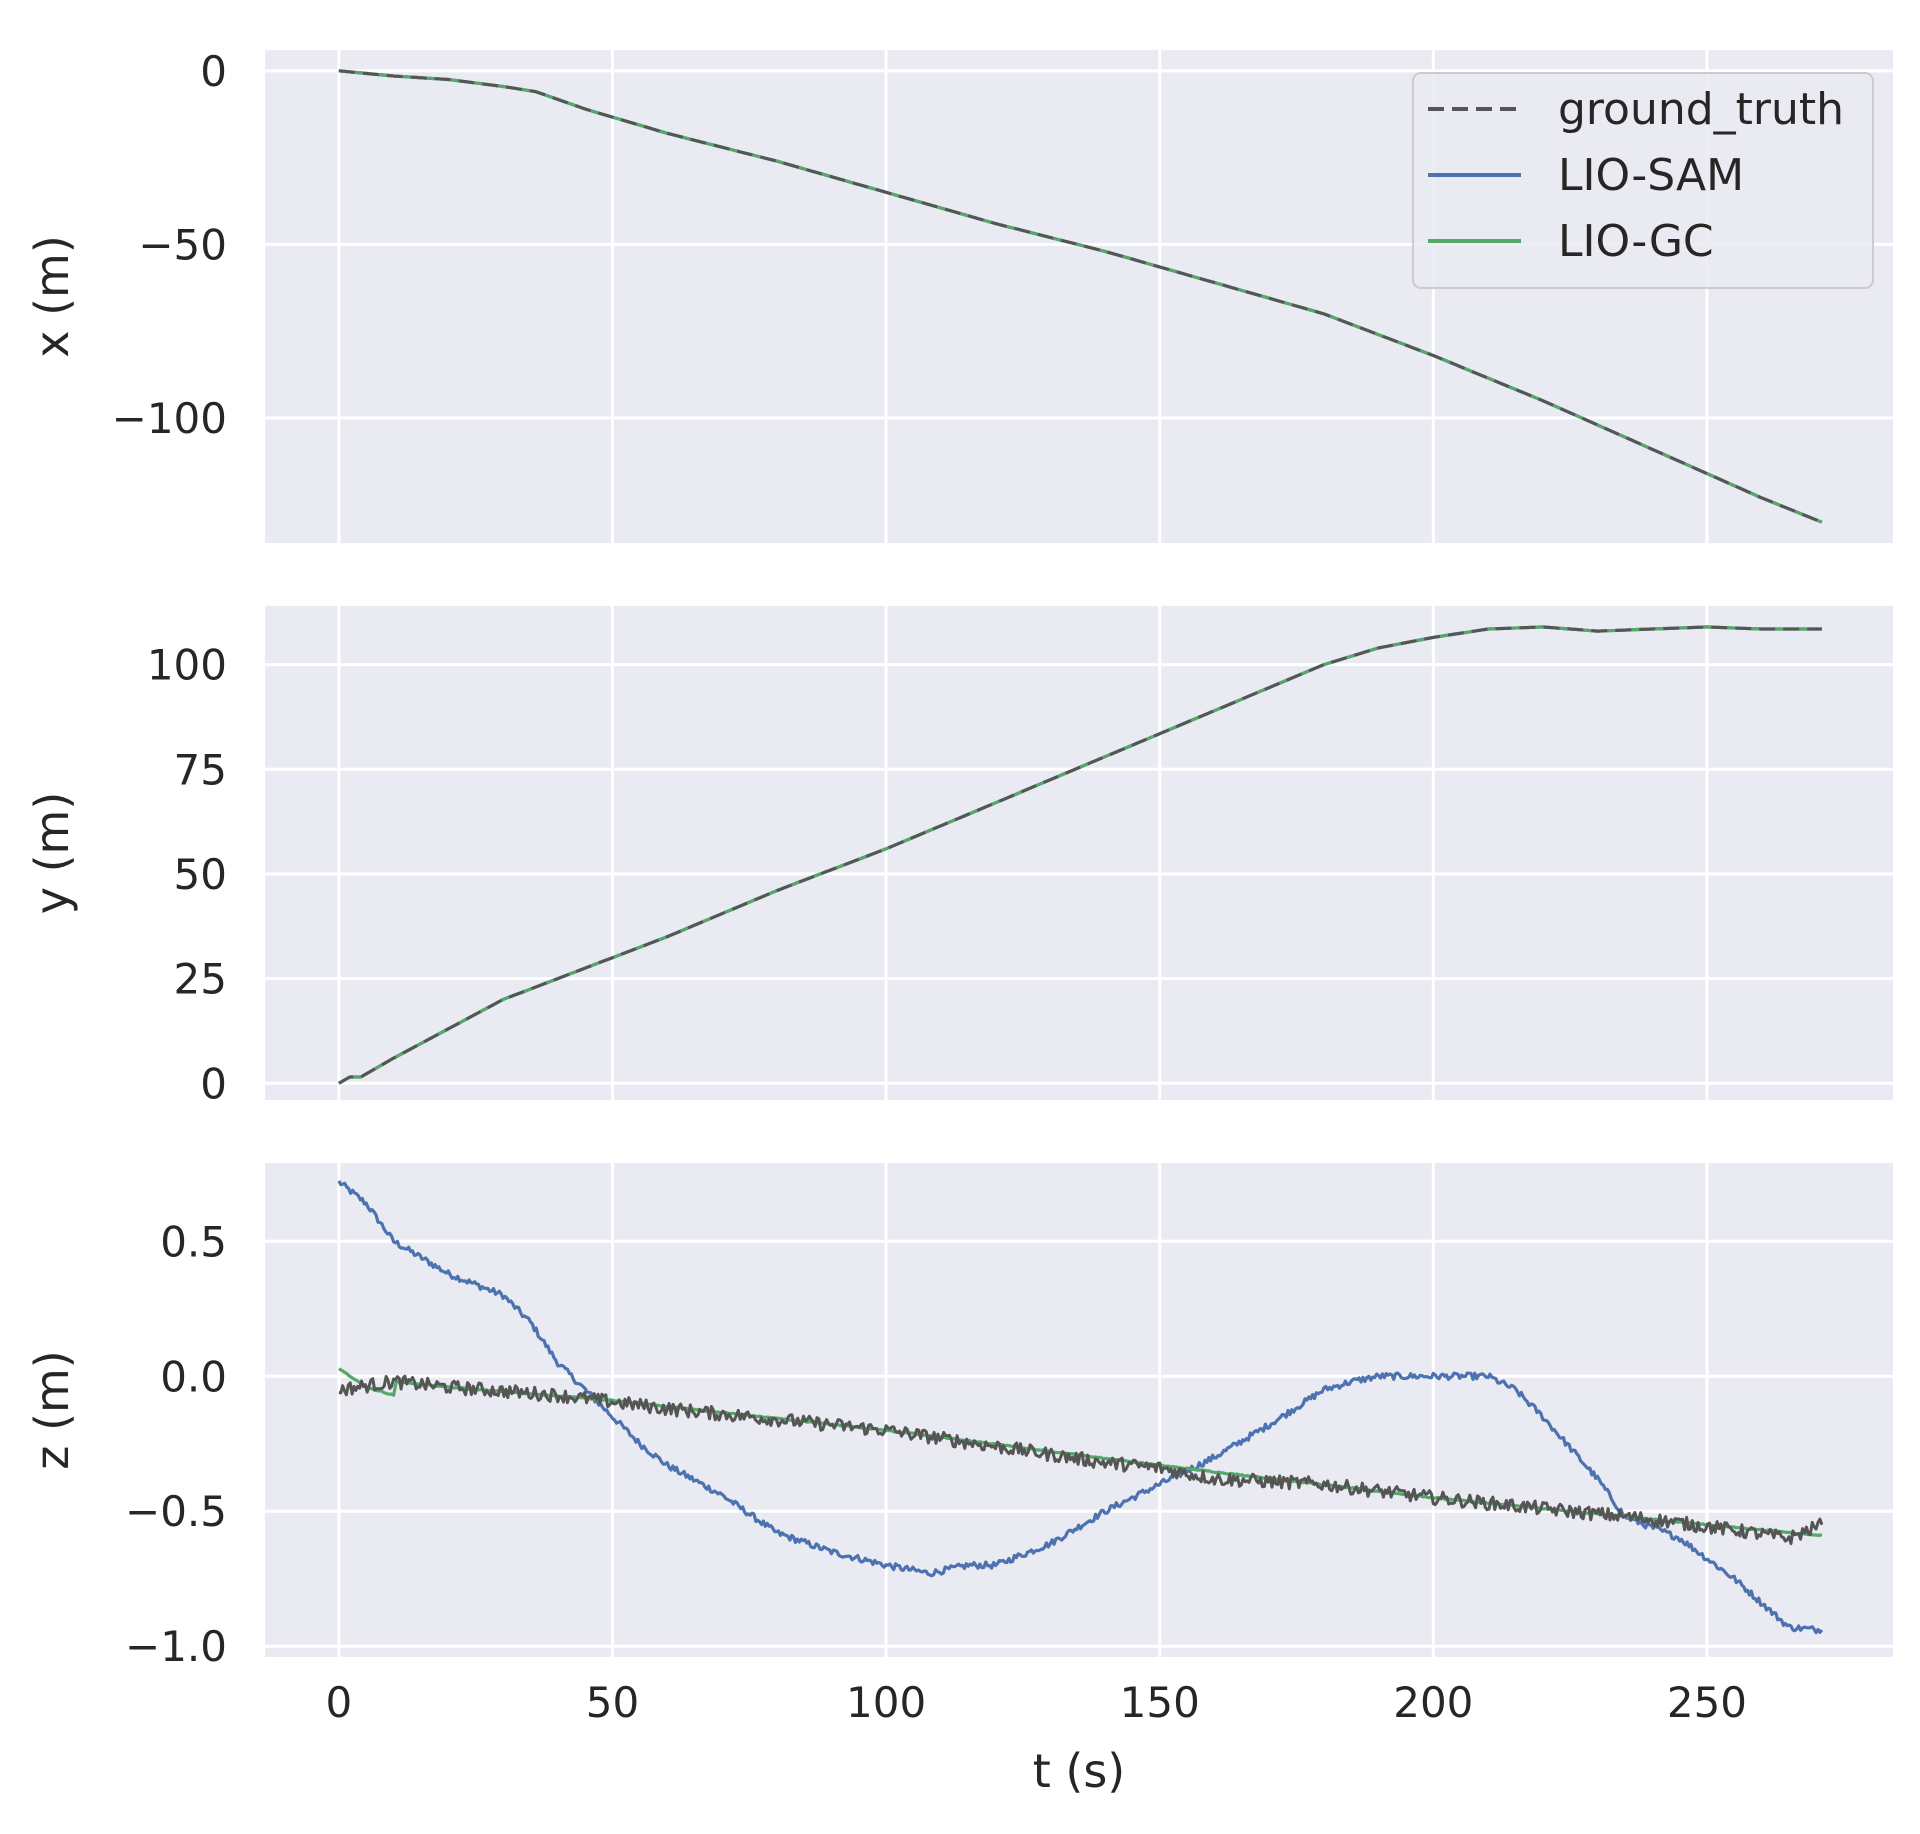 The height and width of the screenshot is (1834, 1920). Describe the element at coordinates (193, 1241) in the screenshot. I see `panel-2-y-tick-label: 0.5` at that location.